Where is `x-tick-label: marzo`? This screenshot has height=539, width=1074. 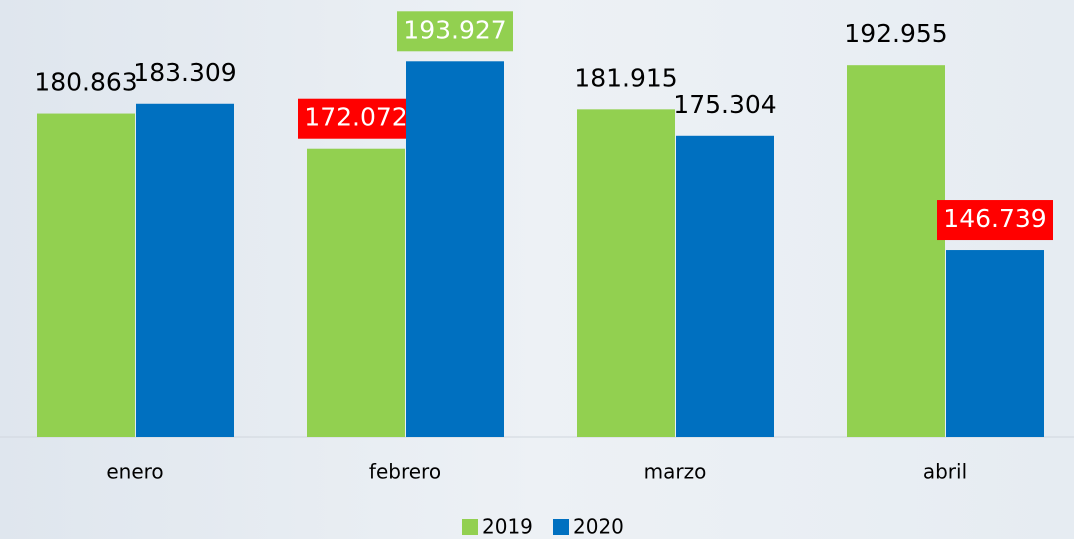 x-tick-label: marzo is located at coordinates (675, 472).